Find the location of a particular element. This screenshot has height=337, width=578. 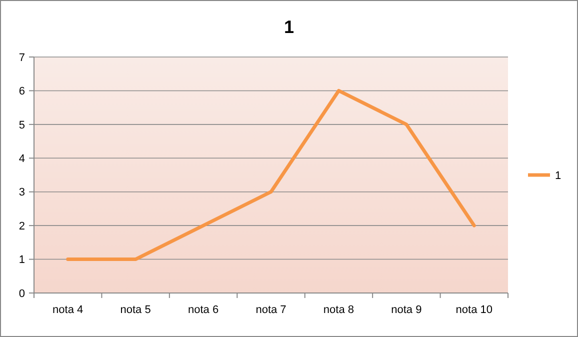

y-tick-label: 4 is located at coordinates (21, 158).